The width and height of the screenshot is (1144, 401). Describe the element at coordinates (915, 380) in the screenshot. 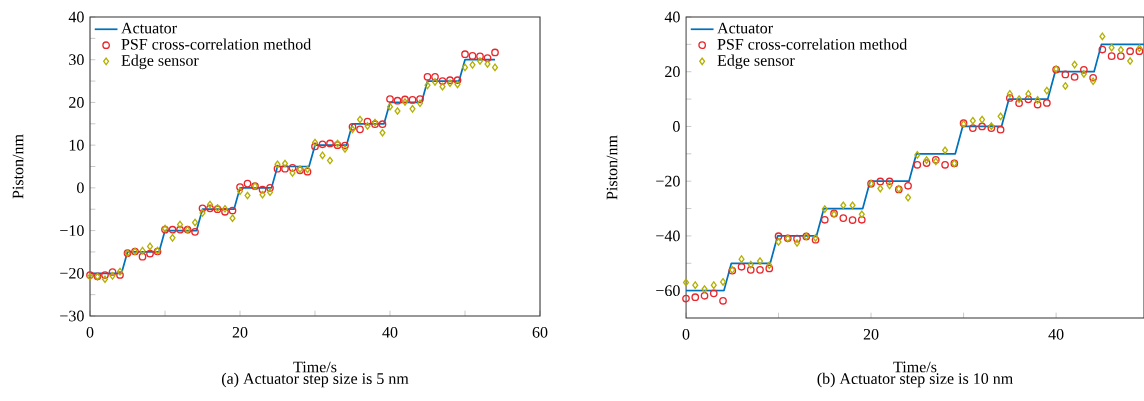

I see `text: (b) Actuator step size is 10 nm` at that location.